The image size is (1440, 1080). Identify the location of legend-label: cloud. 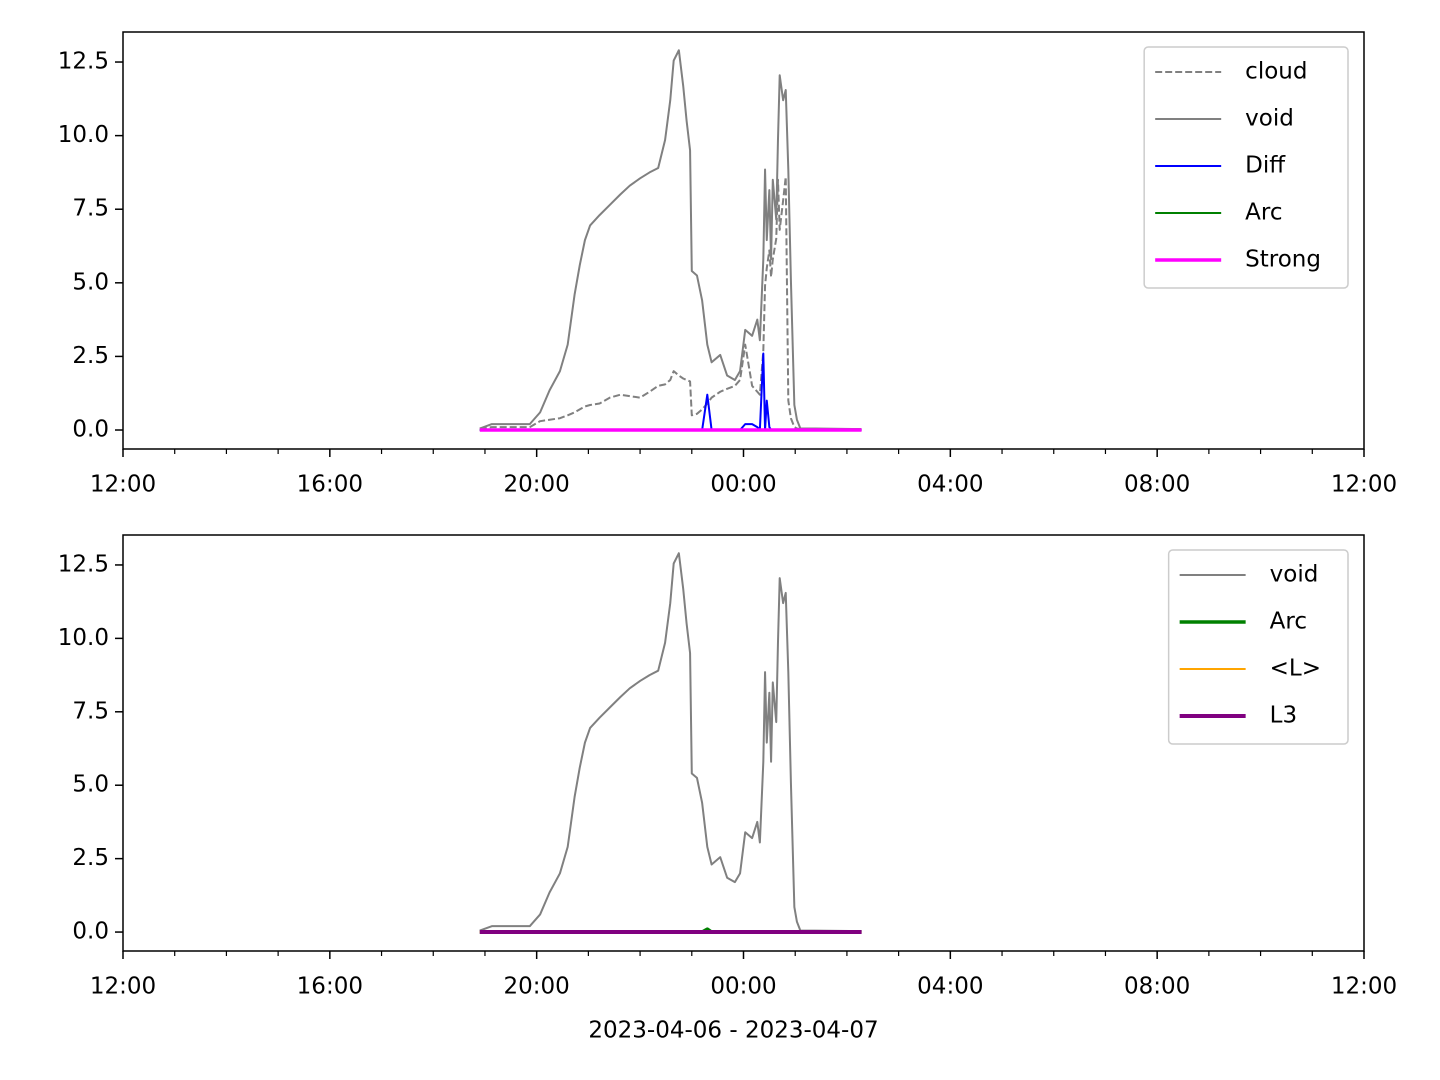
(1276, 72).